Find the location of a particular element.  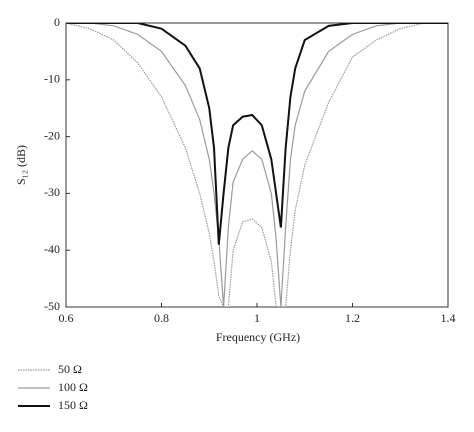

x-tick-label: 1.2 is located at coordinates (352, 318).